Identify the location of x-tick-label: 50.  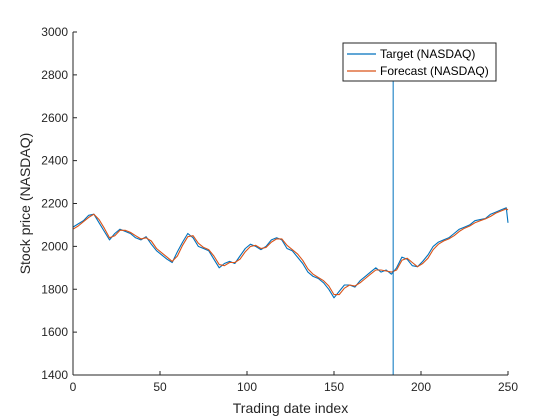
(160, 387).